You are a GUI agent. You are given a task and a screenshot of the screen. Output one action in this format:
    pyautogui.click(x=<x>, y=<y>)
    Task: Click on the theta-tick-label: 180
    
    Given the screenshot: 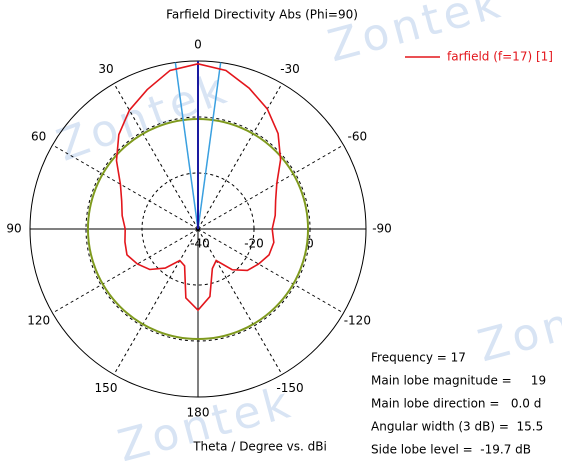 What is the action you would take?
    pyautogui.click(x=198, y=413)
    